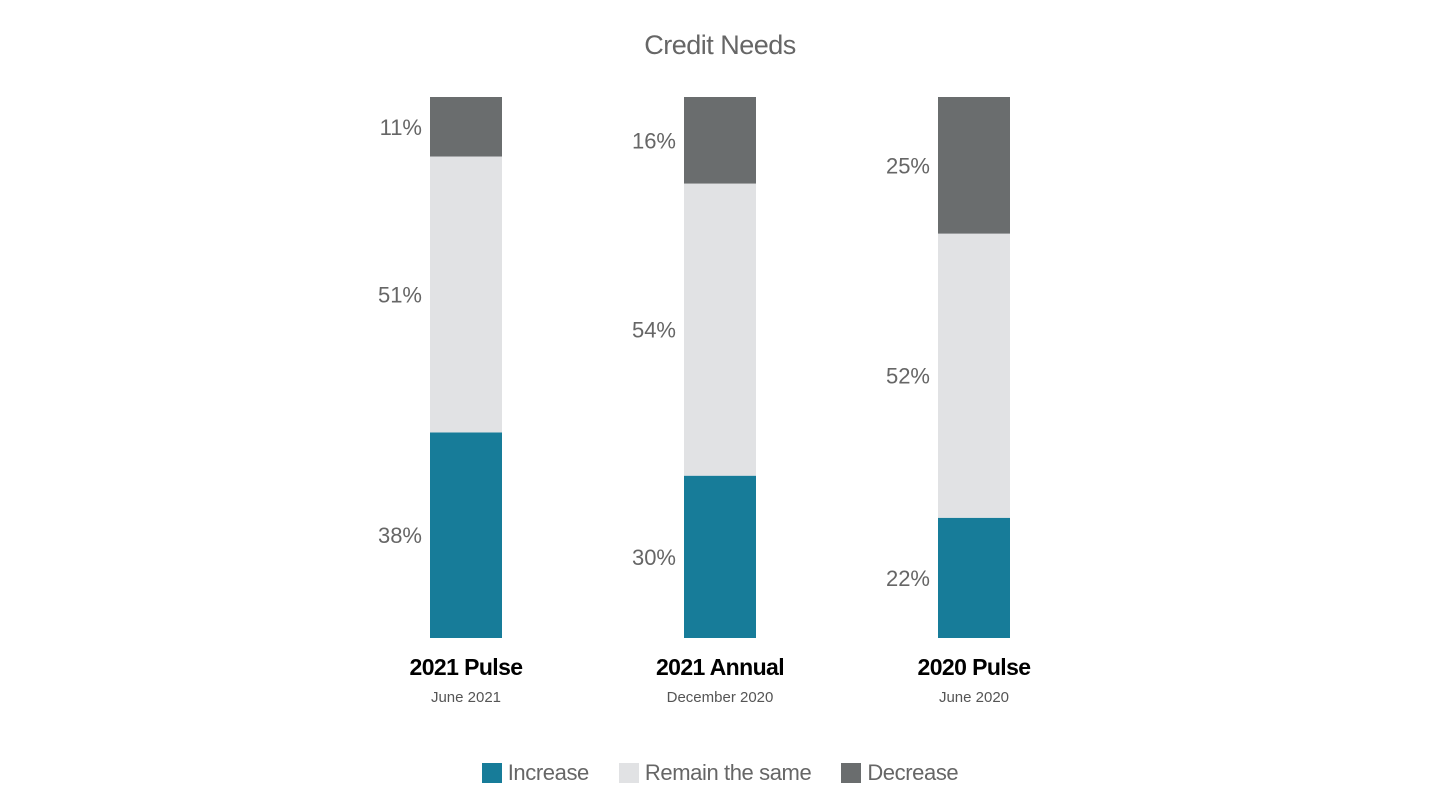 Image resolution: width=1440 pixels, height=810 pixels. What do you see at coordinates (728, 772) in the screenshot?
I see `legend-label: Remain the same` at bounding box center [728, 772].